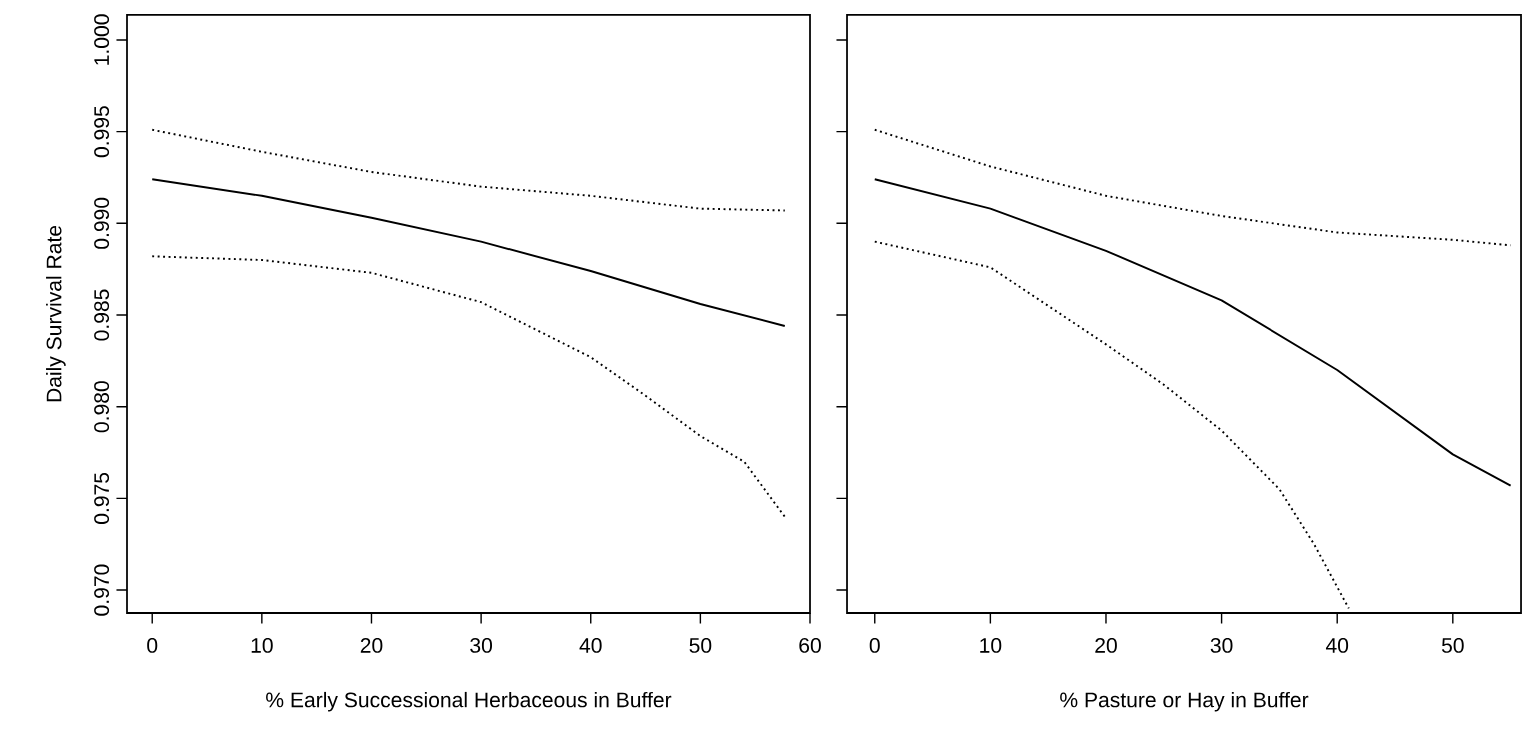 The image size is (1523, 739). What do you see at coordinates (102, 39) in the screenshot?
I see `y-tick-label: 1.000` at bounding box center [102, 39].